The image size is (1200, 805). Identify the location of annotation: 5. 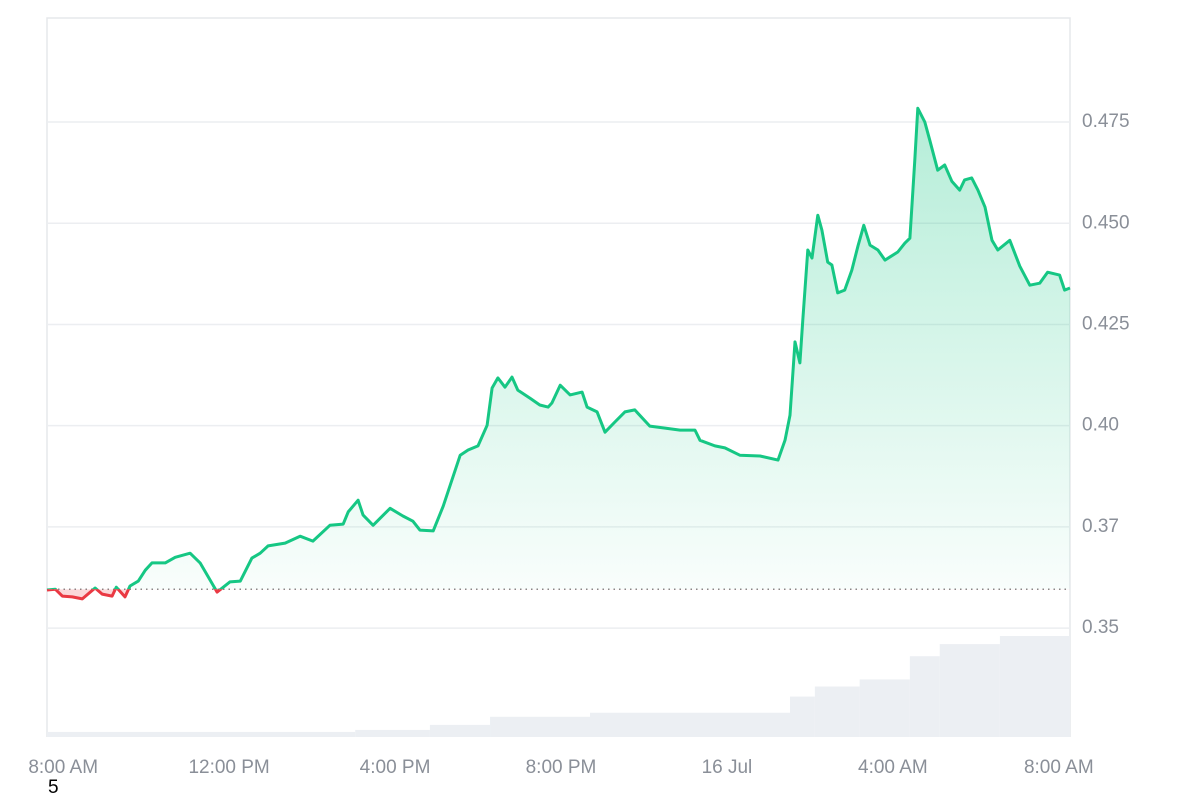
(53, 787).